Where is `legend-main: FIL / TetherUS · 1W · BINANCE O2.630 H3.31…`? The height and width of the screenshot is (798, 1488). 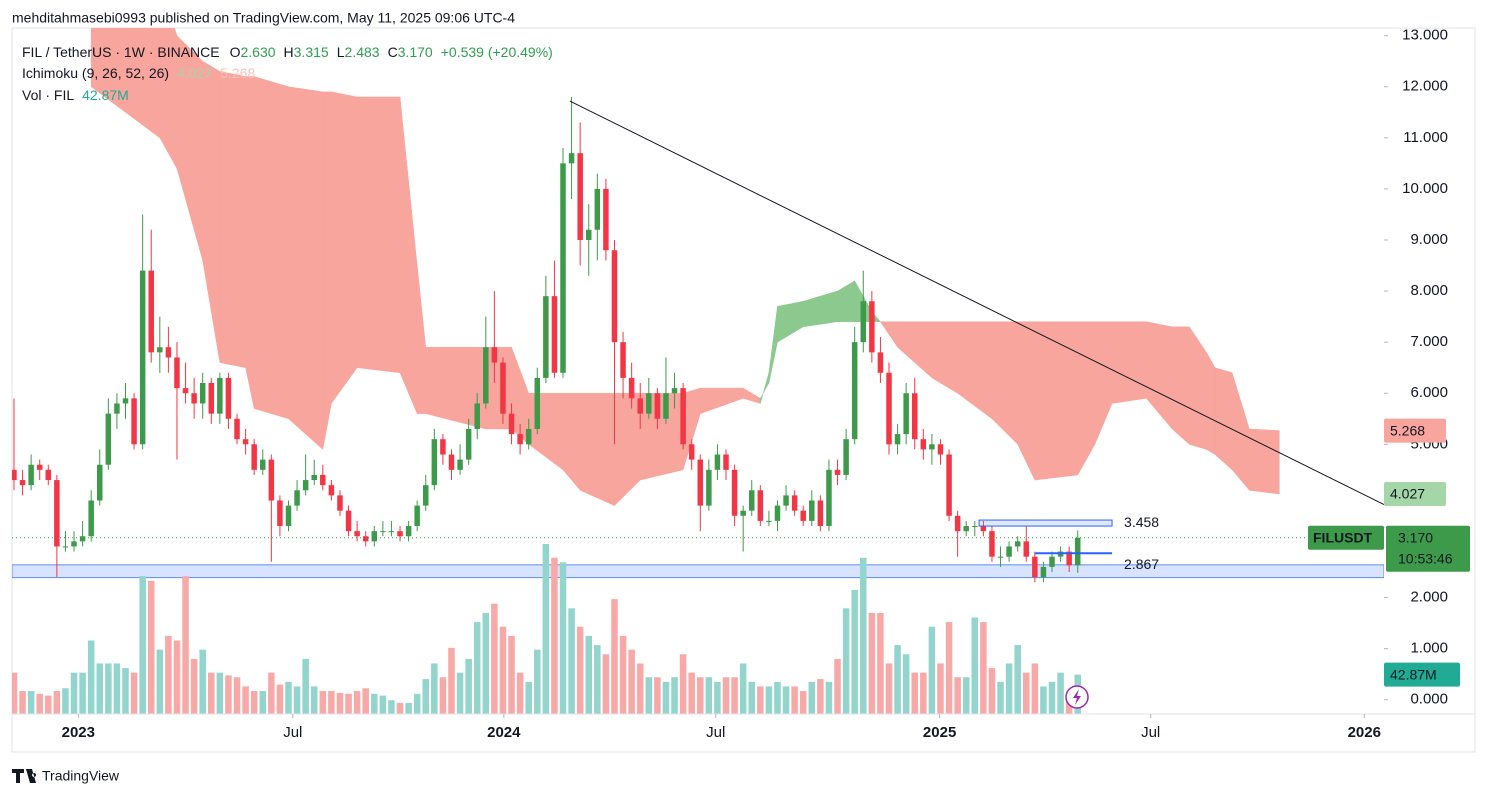
legend-main: FIL / TetherUS · 1W · BINANCE O2.630 H3.31… is located at coordinates (287, 52).